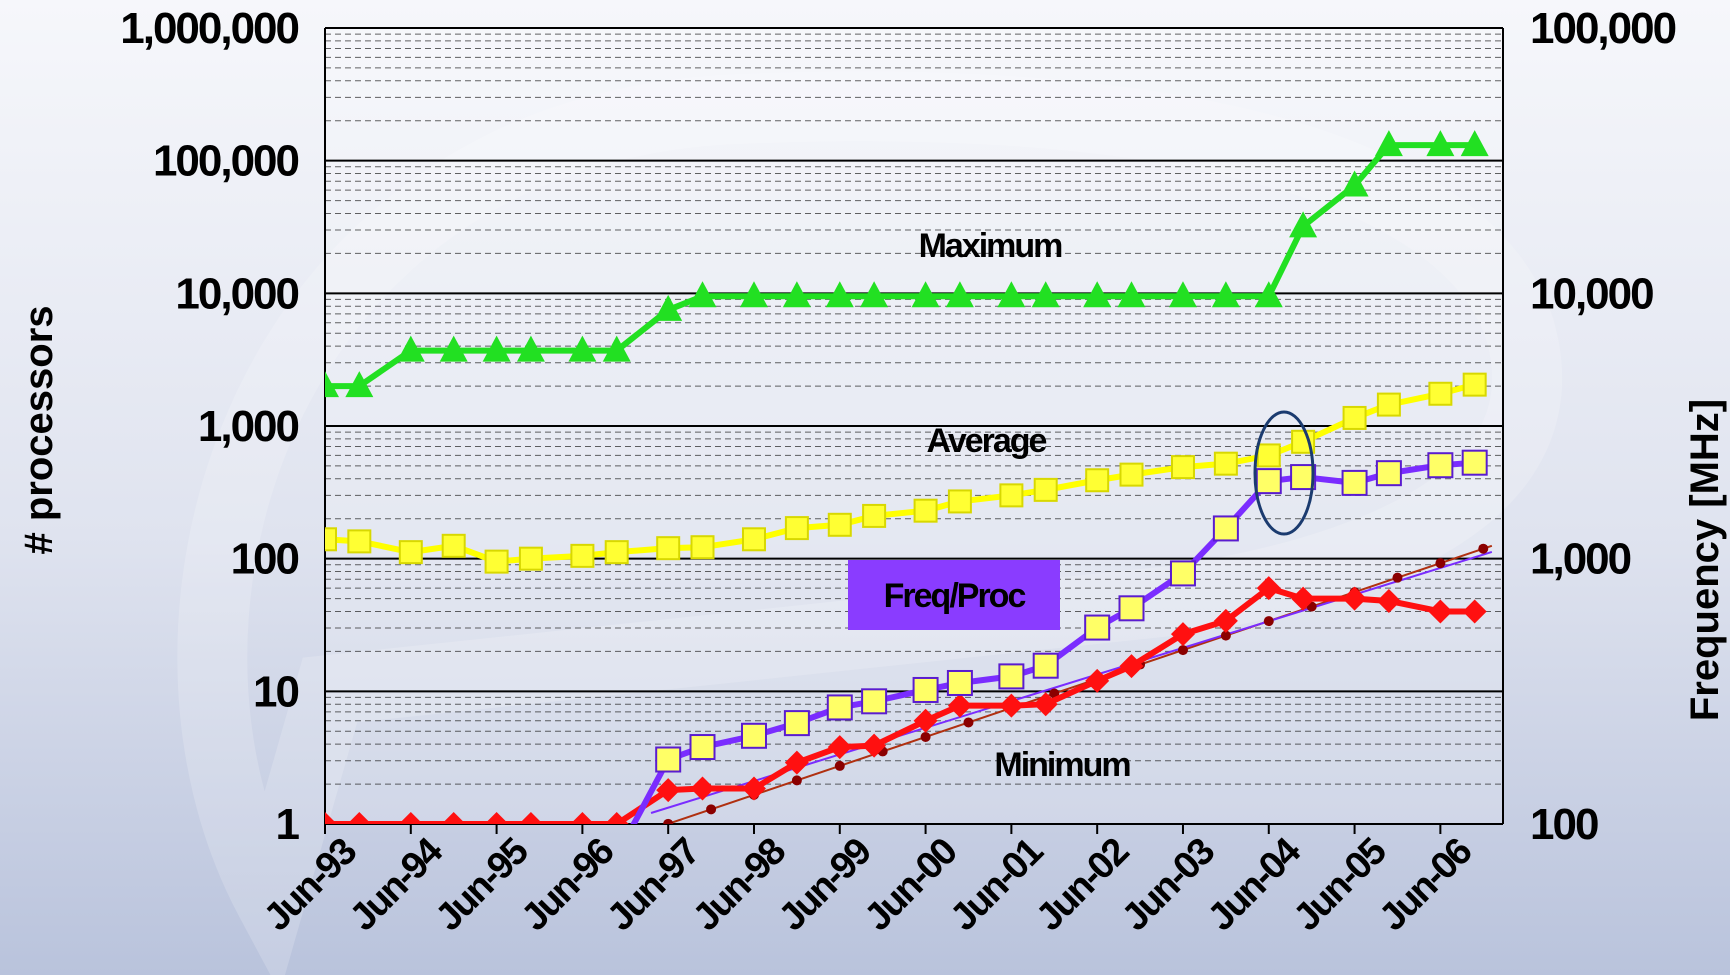  What do you see at coordinates (1254, 884) in the screenshot?
I see `x-tick-label: Jun-04` at bounding box center [1254, 884].